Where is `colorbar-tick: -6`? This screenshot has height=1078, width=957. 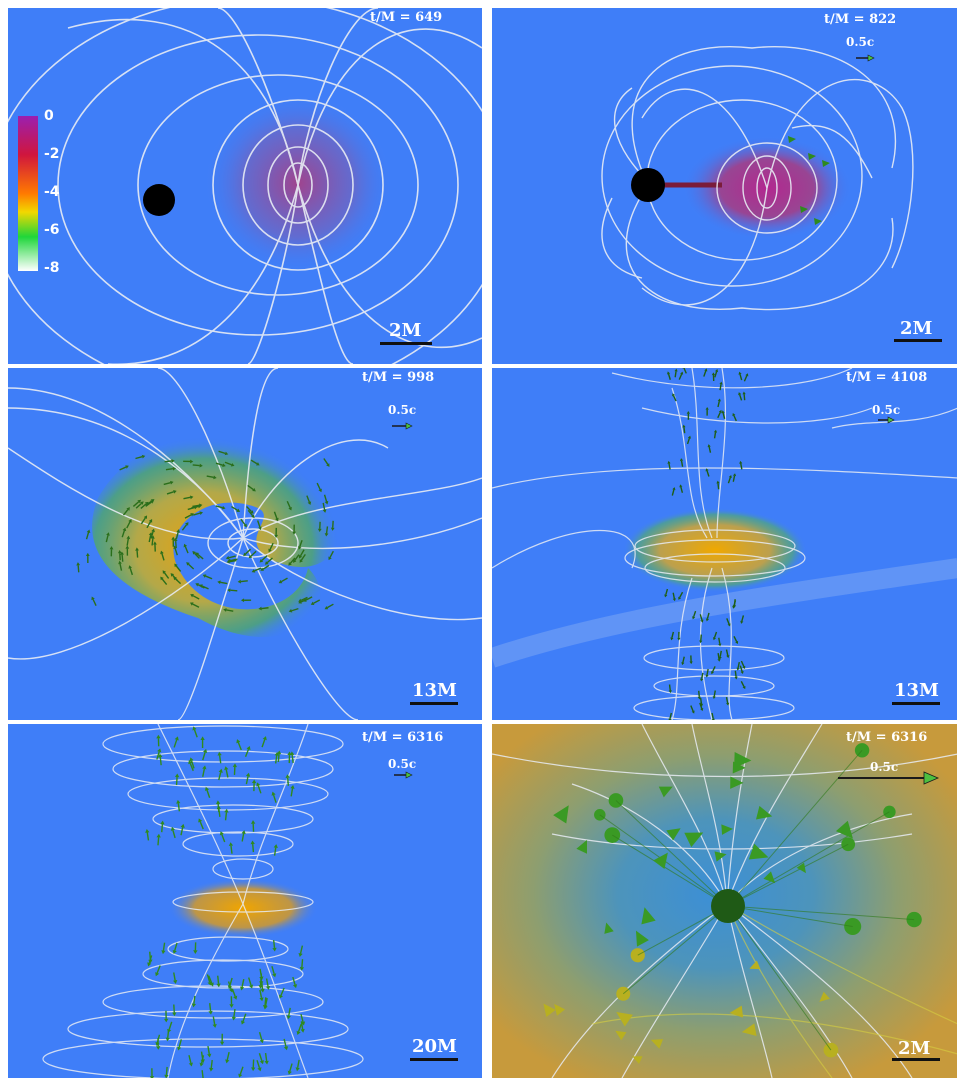
colorbar-tick: -6 is located at coordinates (52, 230).